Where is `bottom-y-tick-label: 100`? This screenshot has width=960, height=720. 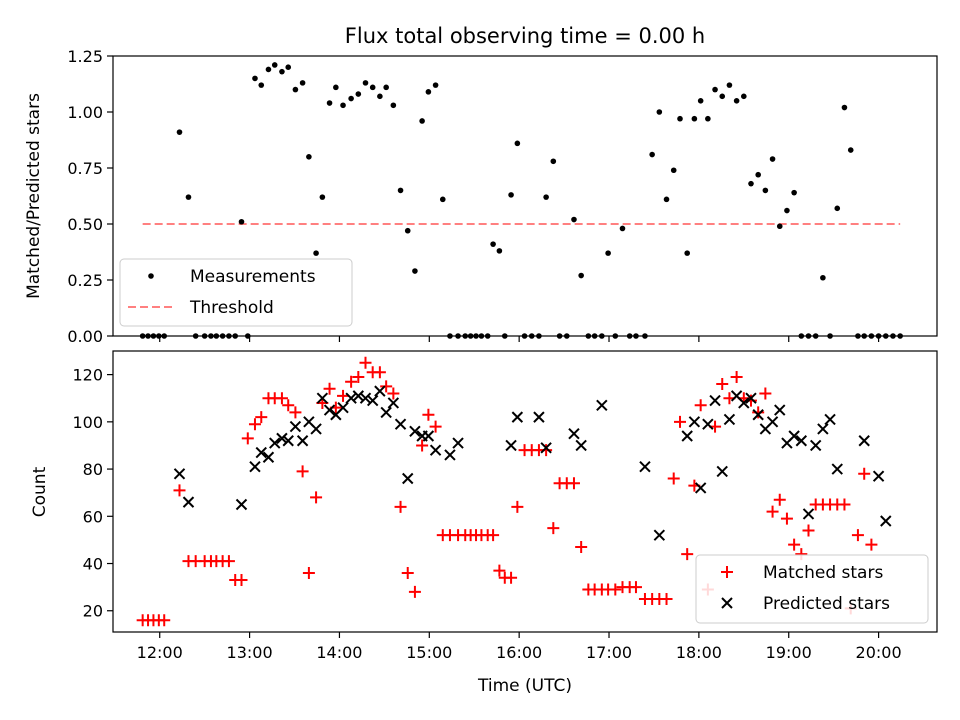
bottom-y-tick-label: 100 is located at coordinates (87, 422).